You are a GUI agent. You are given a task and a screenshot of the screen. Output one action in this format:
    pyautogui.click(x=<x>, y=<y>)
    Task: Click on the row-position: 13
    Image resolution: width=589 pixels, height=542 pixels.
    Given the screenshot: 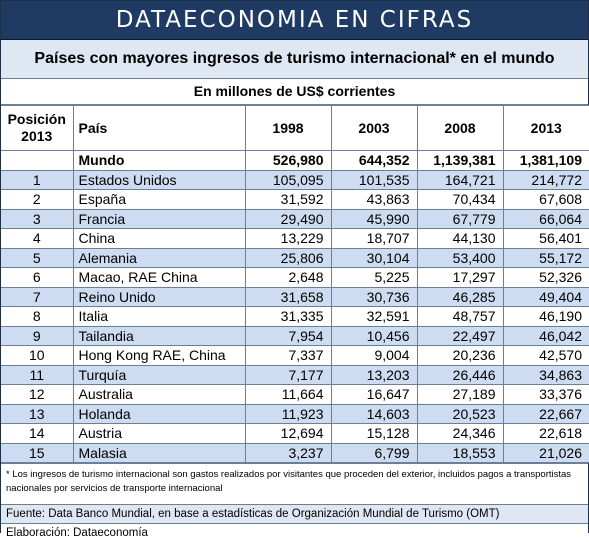 What is the action you would take?
    pyautogui.click(x=37, y=413)
    